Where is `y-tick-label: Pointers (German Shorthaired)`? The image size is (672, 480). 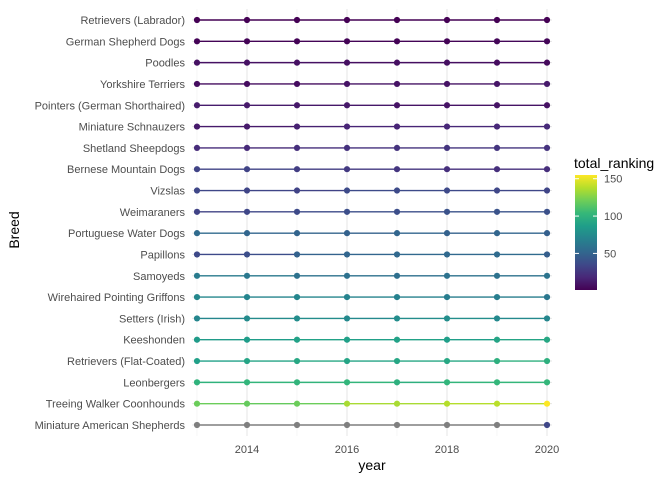 y-tick-label: Pointers (German Shorthaired) is located at coordinates (110, 106).